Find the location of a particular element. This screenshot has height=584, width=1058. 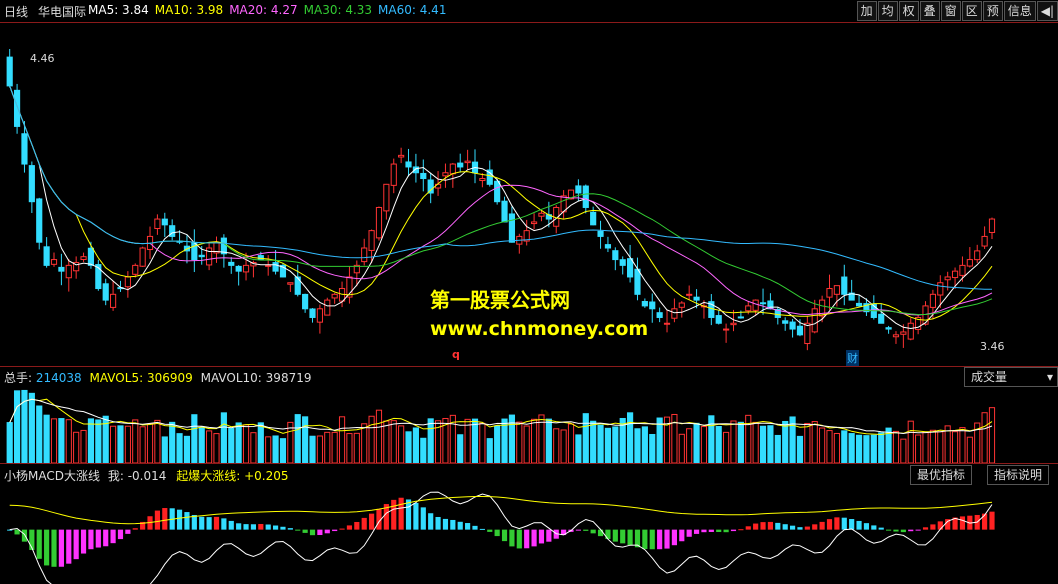

event-marker-q: q is located at coordinates (456, 354).